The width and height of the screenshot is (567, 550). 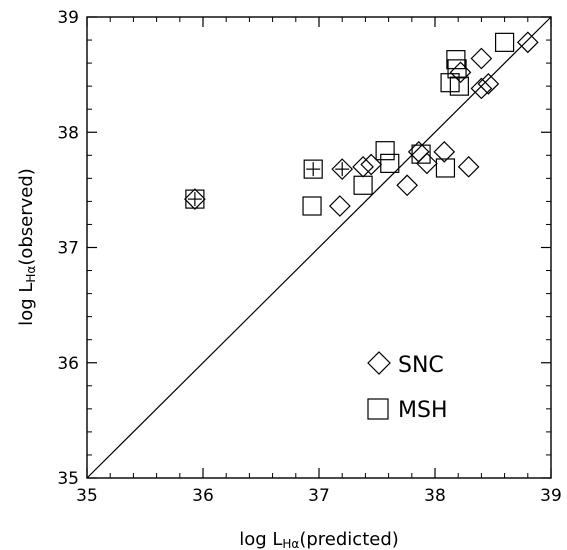 What do you see at coordinates (319, 496) in the screenshot?
I see `x-tick-label: 37` at bounding box center [319, 496].